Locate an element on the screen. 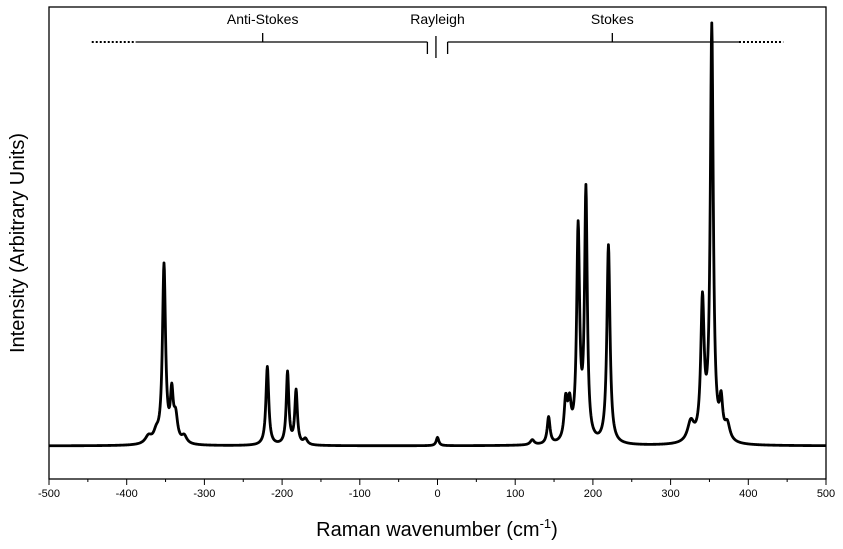 This screenshot has width=843, height=549. x-tick-label: 100 is located at coordinates (515, 494).